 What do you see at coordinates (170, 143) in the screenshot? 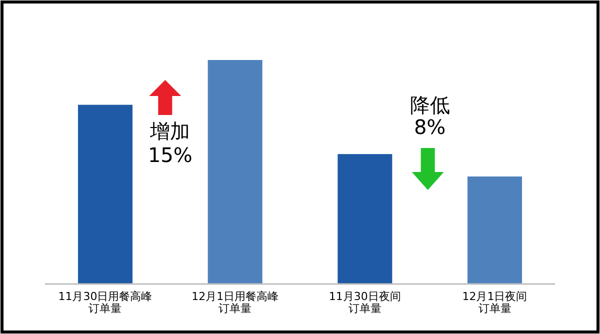
I see `annotation: 增加 15%` at bounding box center [170, 143].